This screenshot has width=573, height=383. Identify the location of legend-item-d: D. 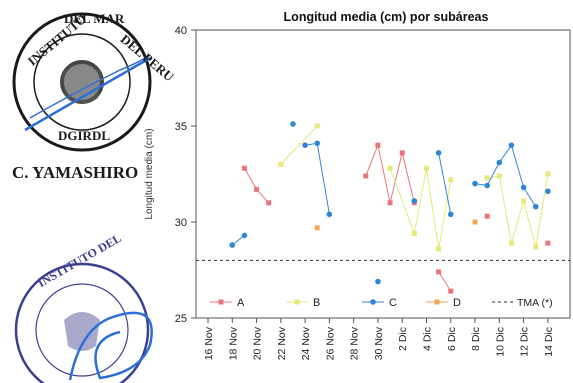
(443, 303).